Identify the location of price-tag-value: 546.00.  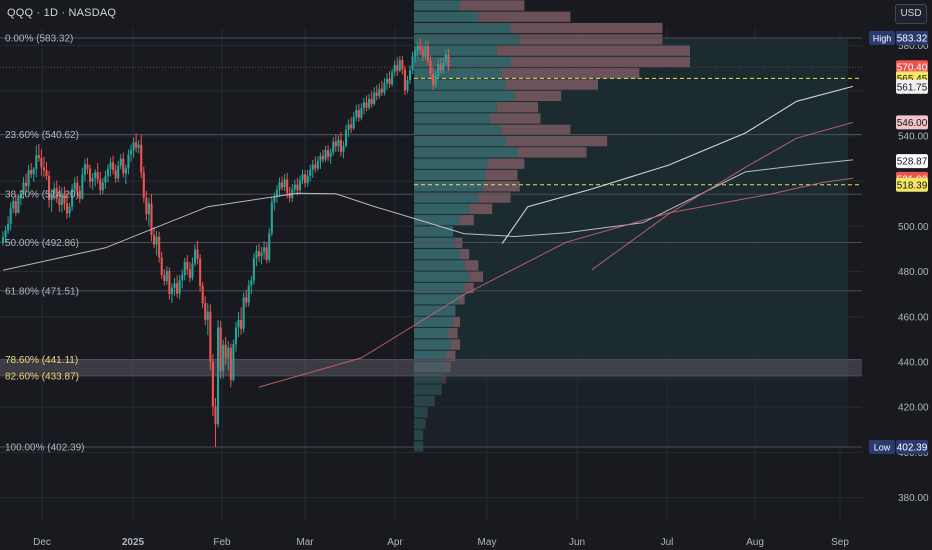
(912, 123).